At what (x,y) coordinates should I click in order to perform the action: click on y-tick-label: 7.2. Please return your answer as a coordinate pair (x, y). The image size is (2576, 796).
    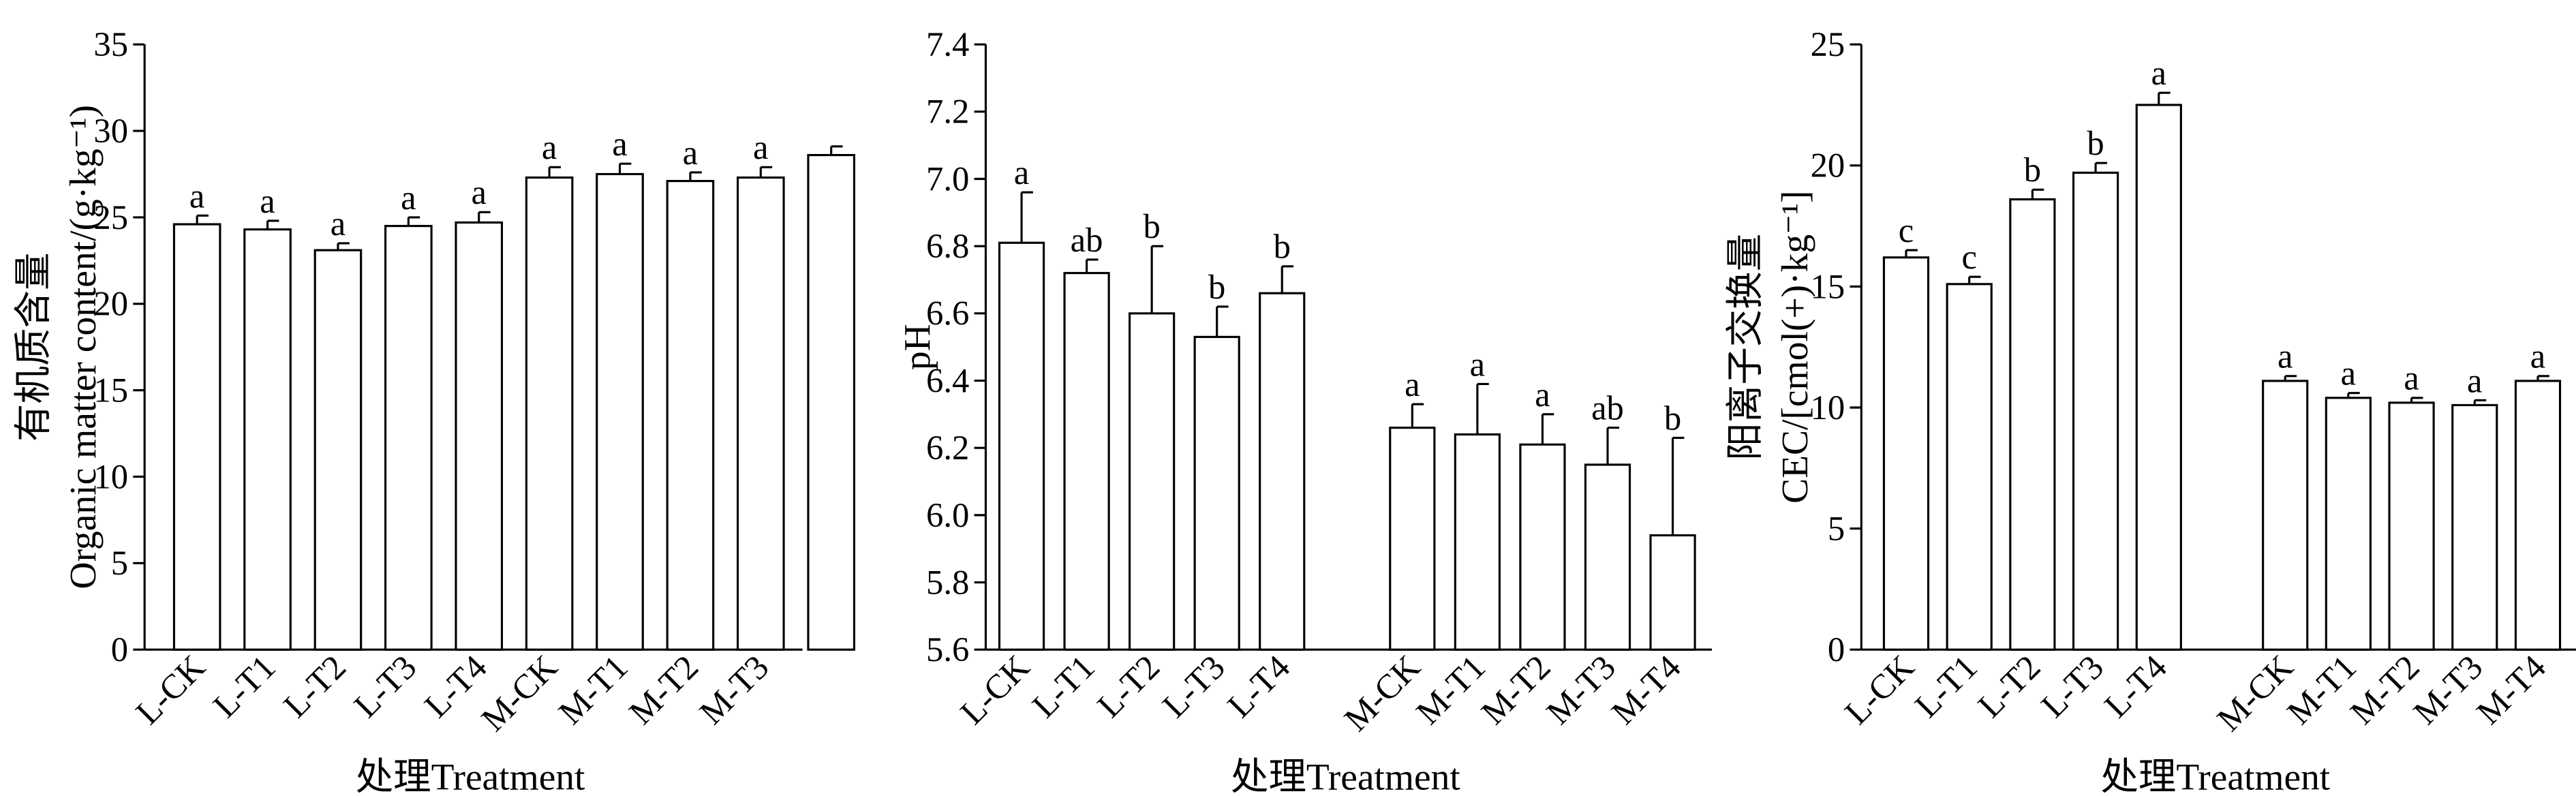
    Looking at the image, I should click on (947, 112).